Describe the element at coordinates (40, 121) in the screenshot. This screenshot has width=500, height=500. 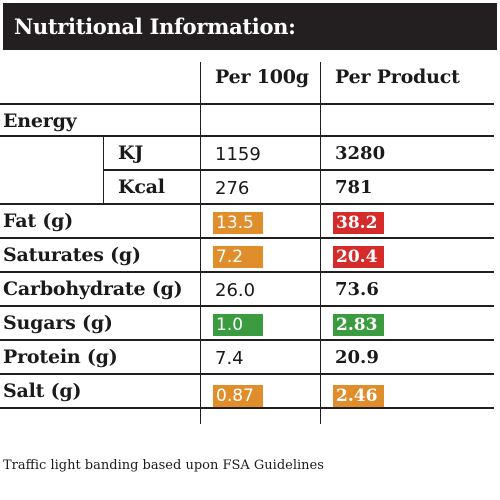
I see `energy-label: Energy` at that location.